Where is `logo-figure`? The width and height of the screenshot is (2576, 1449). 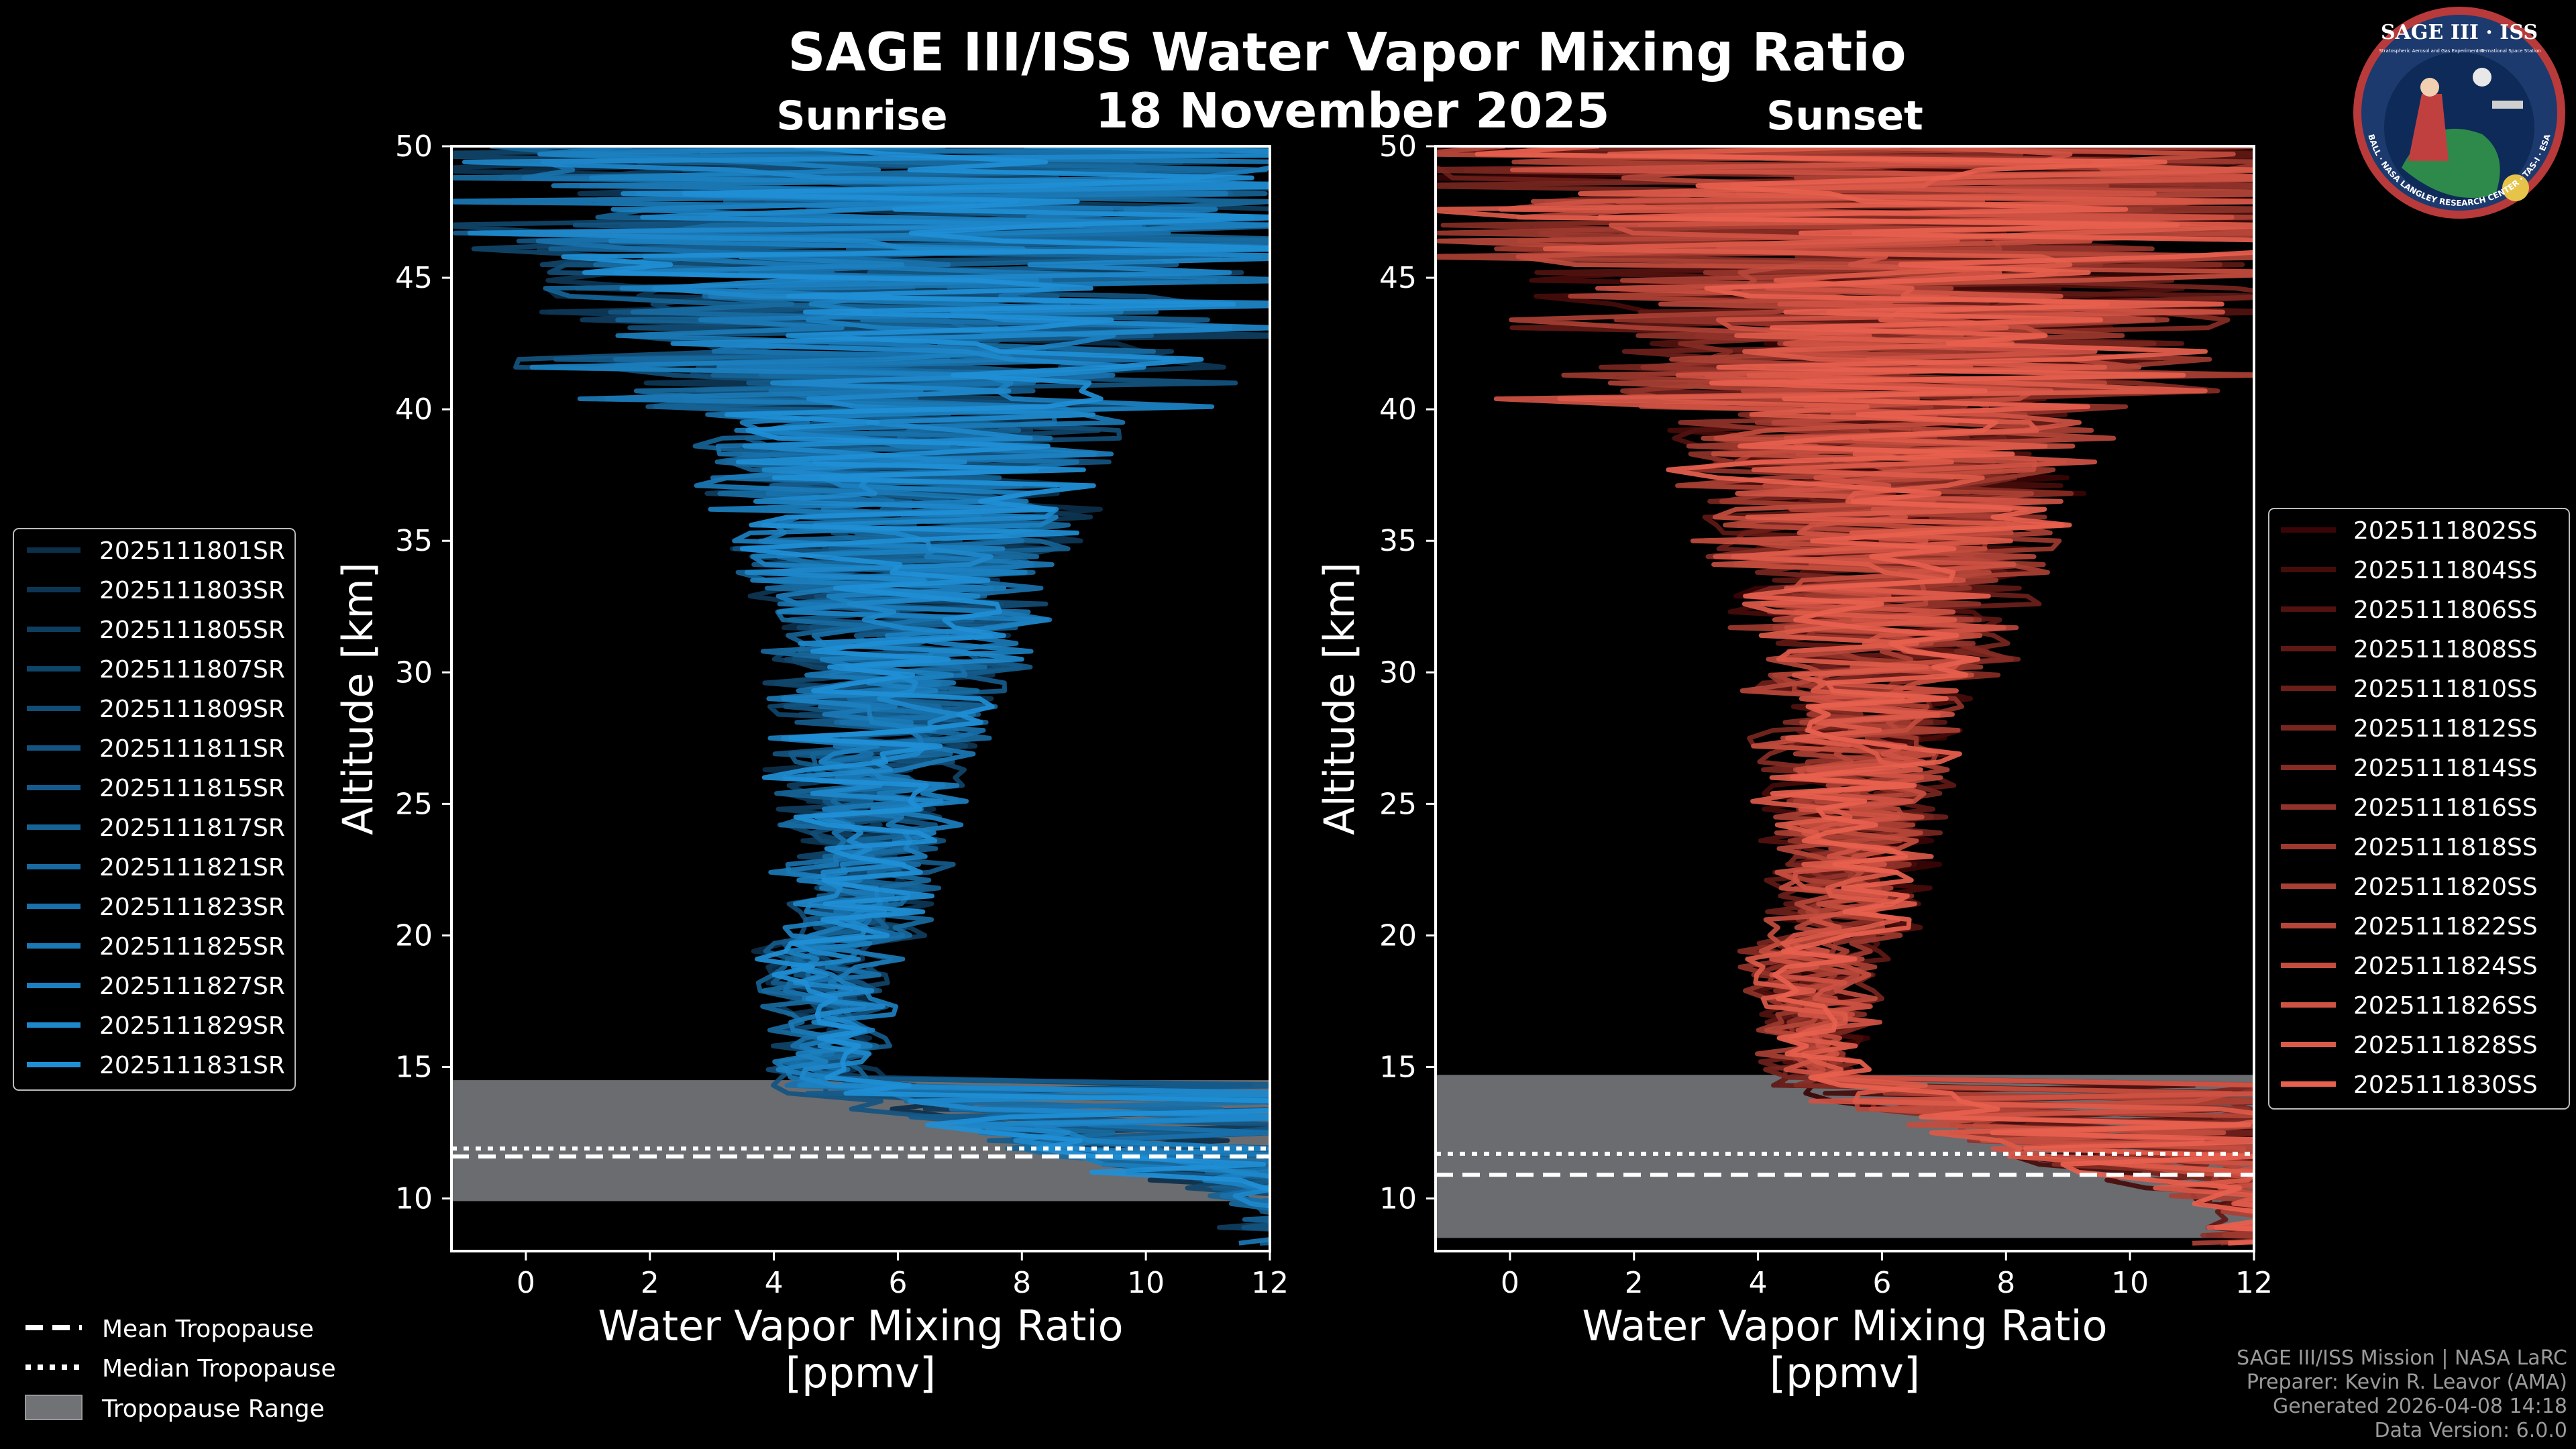
logo-figure is located at coordinates (2428, 127).